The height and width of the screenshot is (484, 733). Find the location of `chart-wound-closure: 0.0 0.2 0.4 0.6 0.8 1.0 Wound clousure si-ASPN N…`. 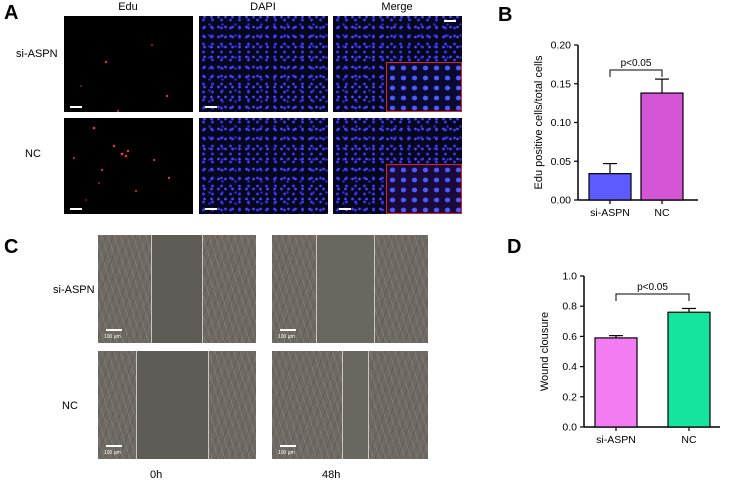

chart-wound-closure: 0.0 0.2 0.4 0.6 0.8 1.0 Wound clousure si-ASPN N… is located at coordinates (629, 358).